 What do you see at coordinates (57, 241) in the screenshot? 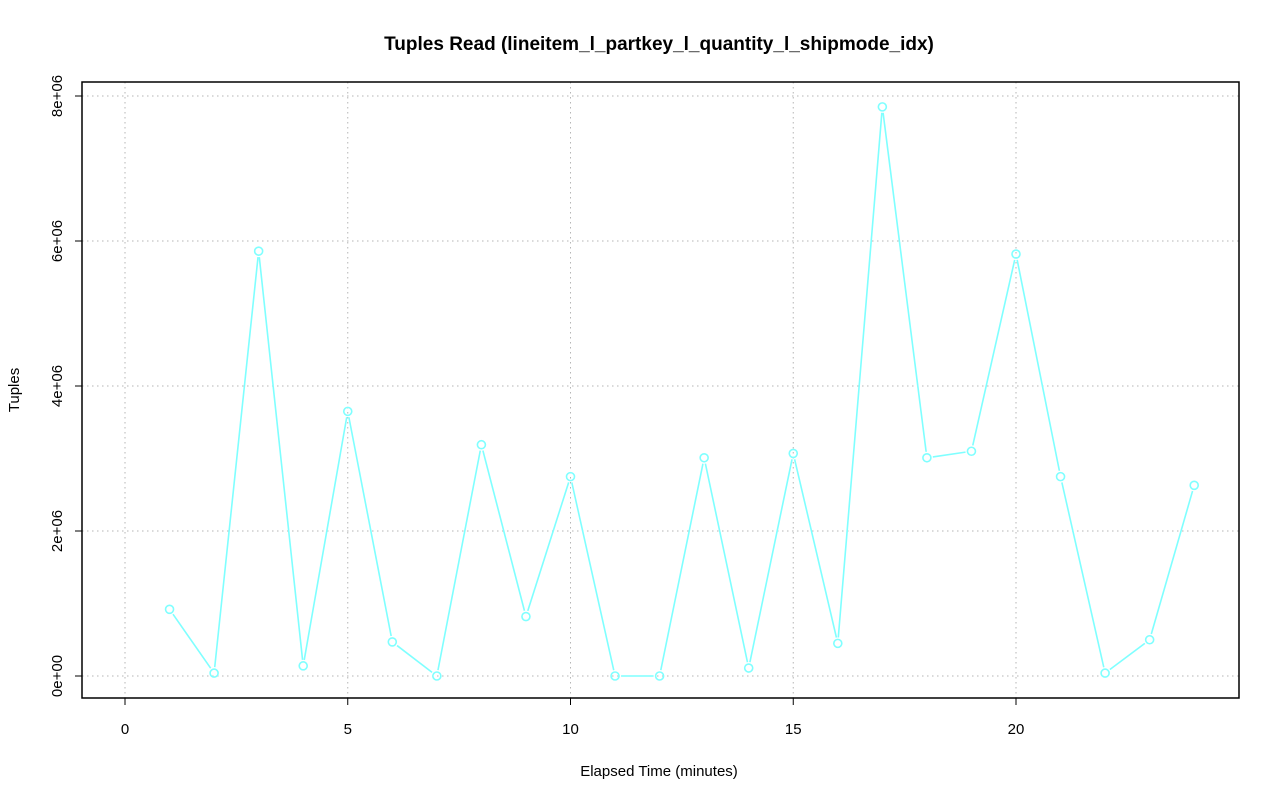
I see `y-tick-label: 6e+06` at bounding box center [57, 241].